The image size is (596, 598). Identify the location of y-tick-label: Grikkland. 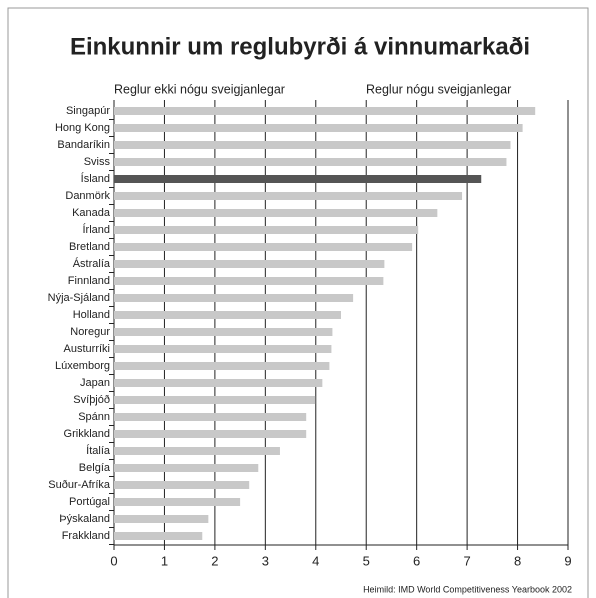
(87, 434).